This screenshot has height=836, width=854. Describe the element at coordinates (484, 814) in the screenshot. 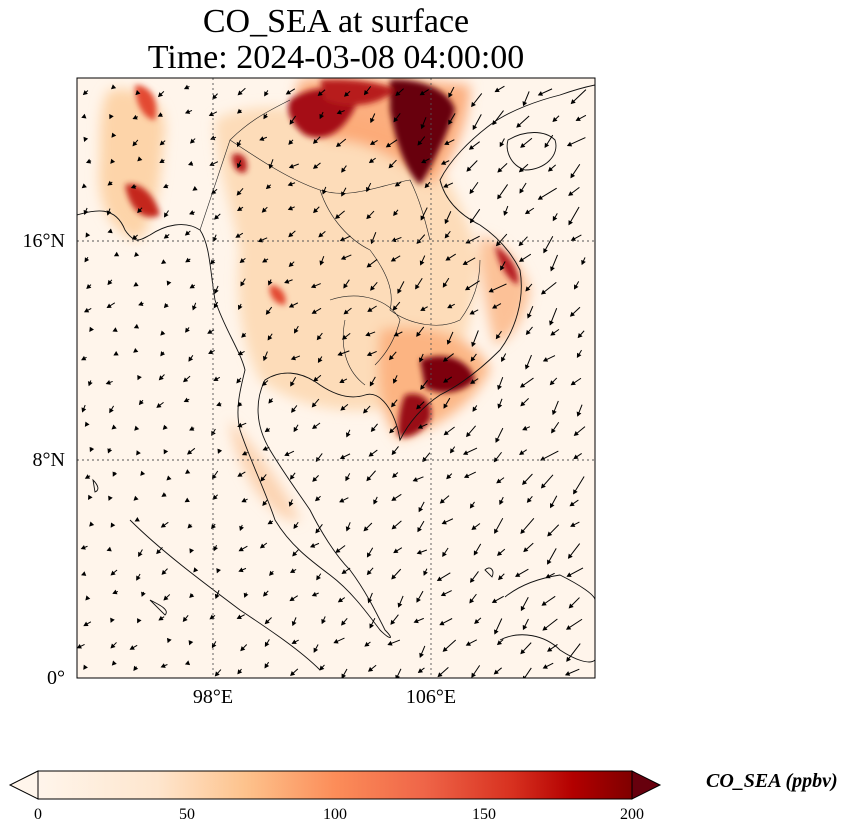

I see `colorbar-tick-150: 150` at that location.